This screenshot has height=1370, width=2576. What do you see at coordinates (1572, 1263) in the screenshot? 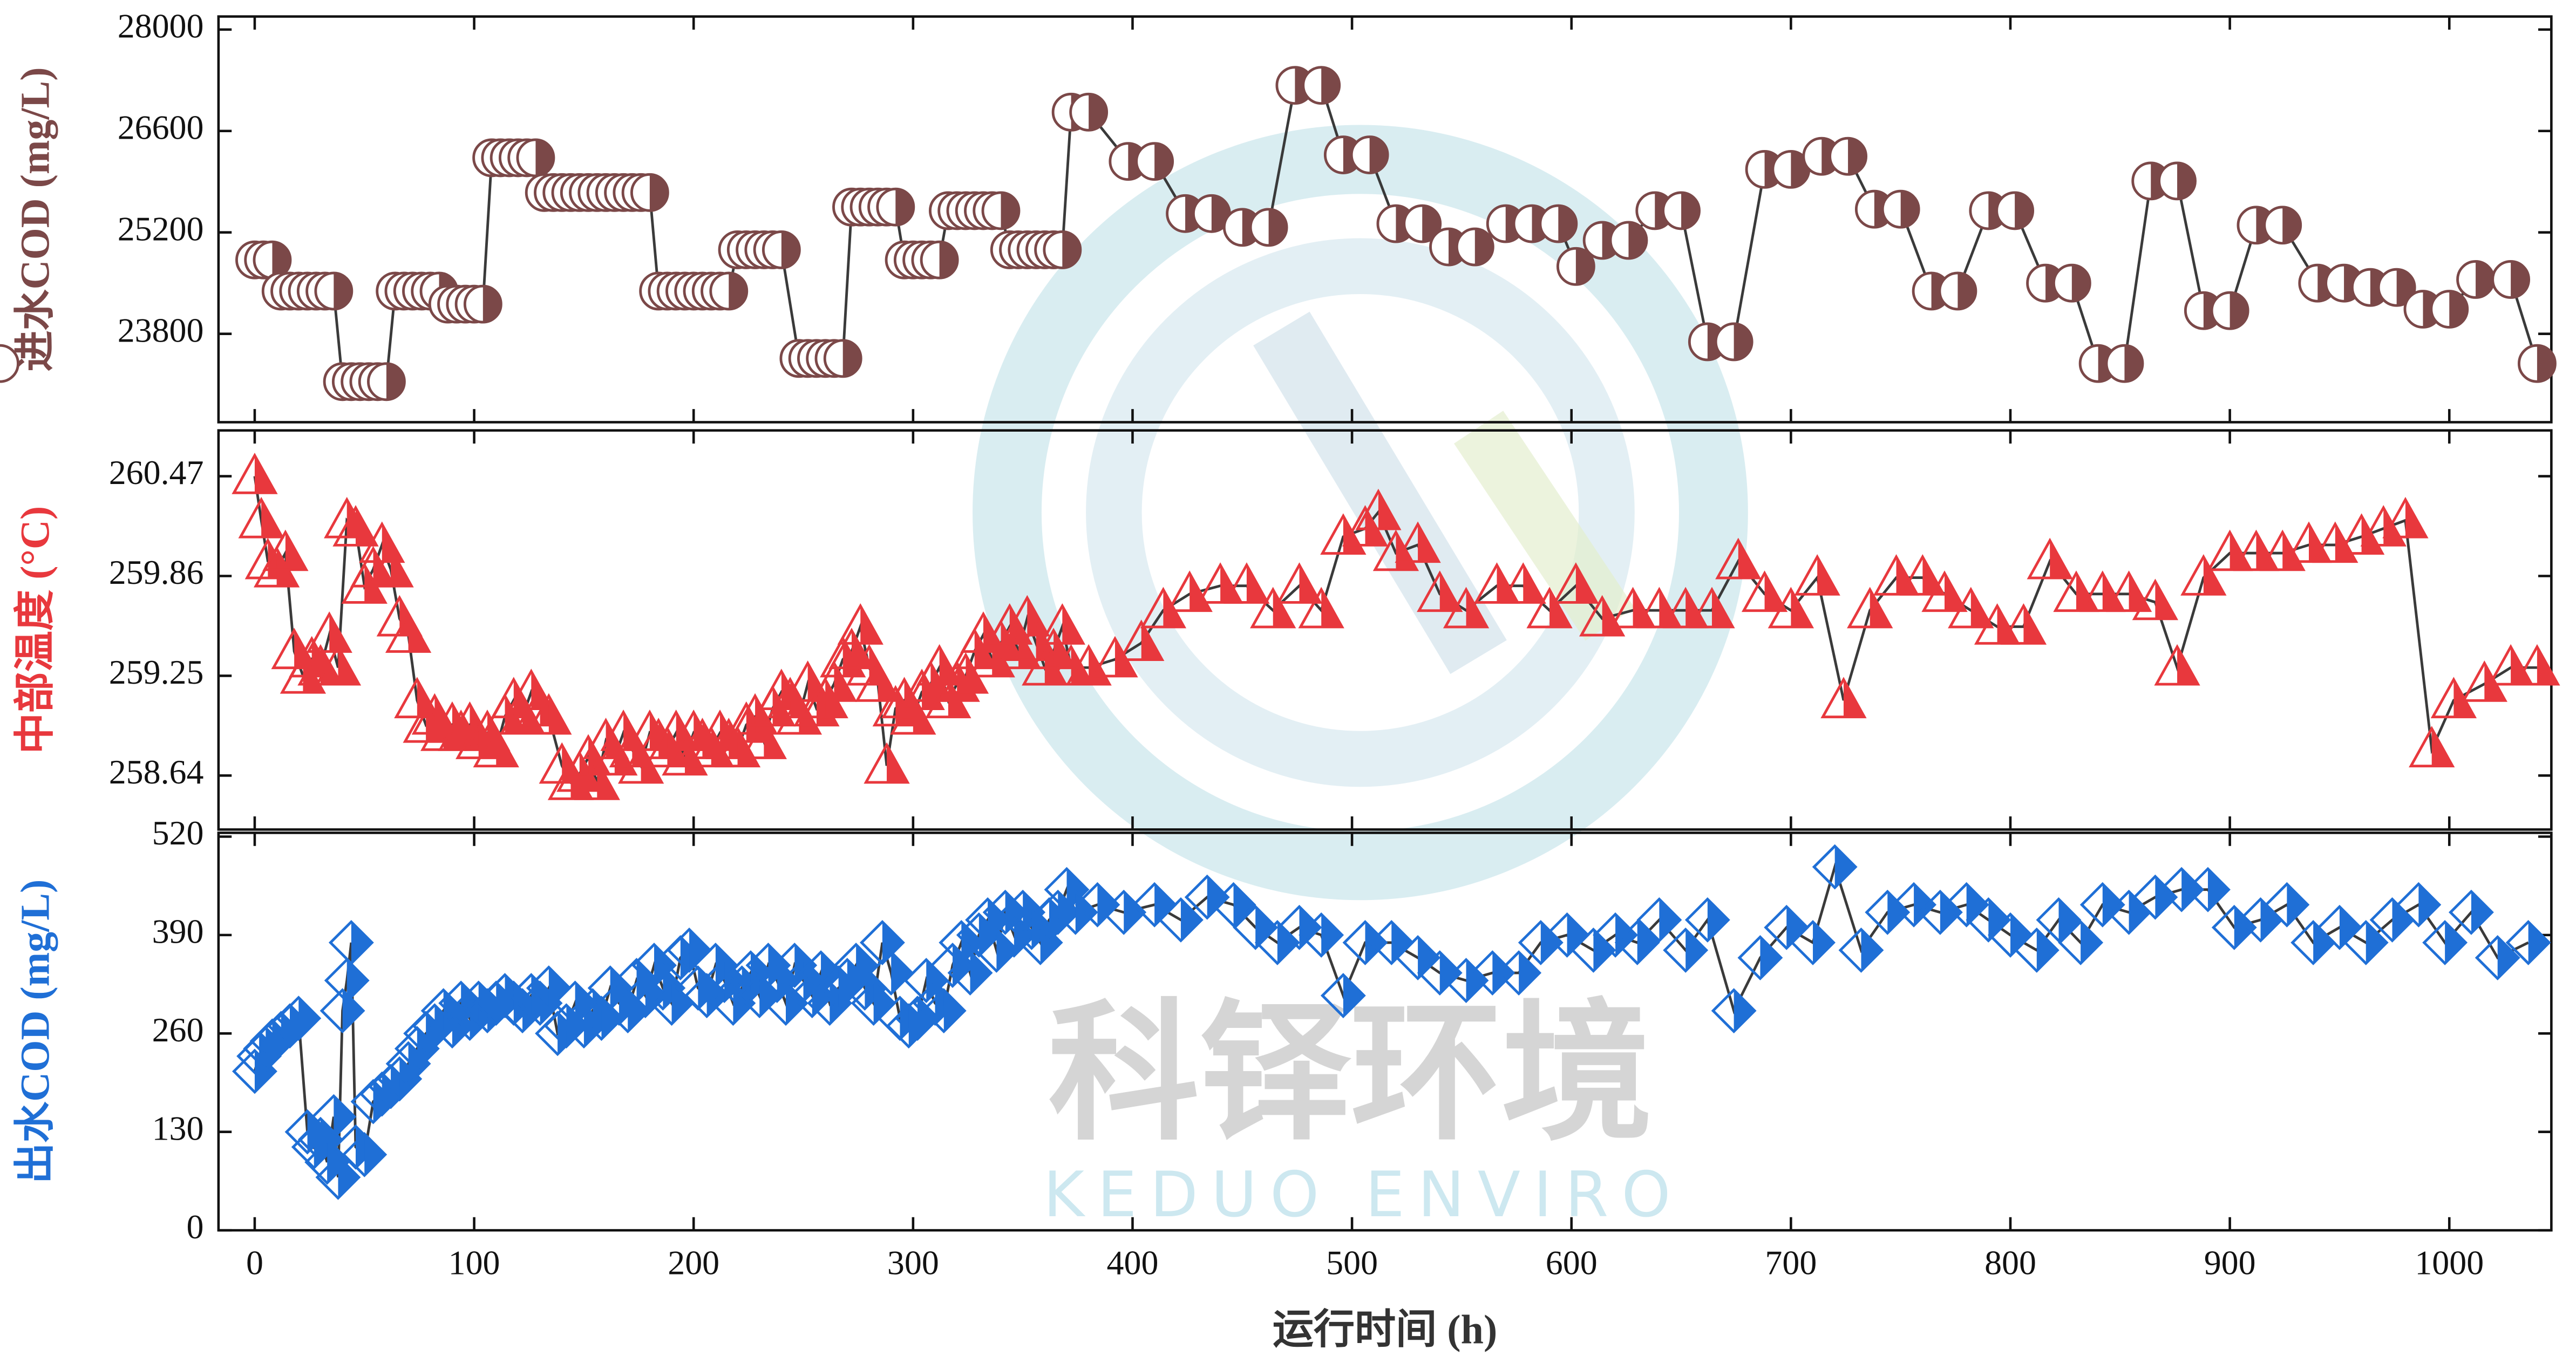
I see `x-tick-label: 600` at bounding box center [1572, 1263].